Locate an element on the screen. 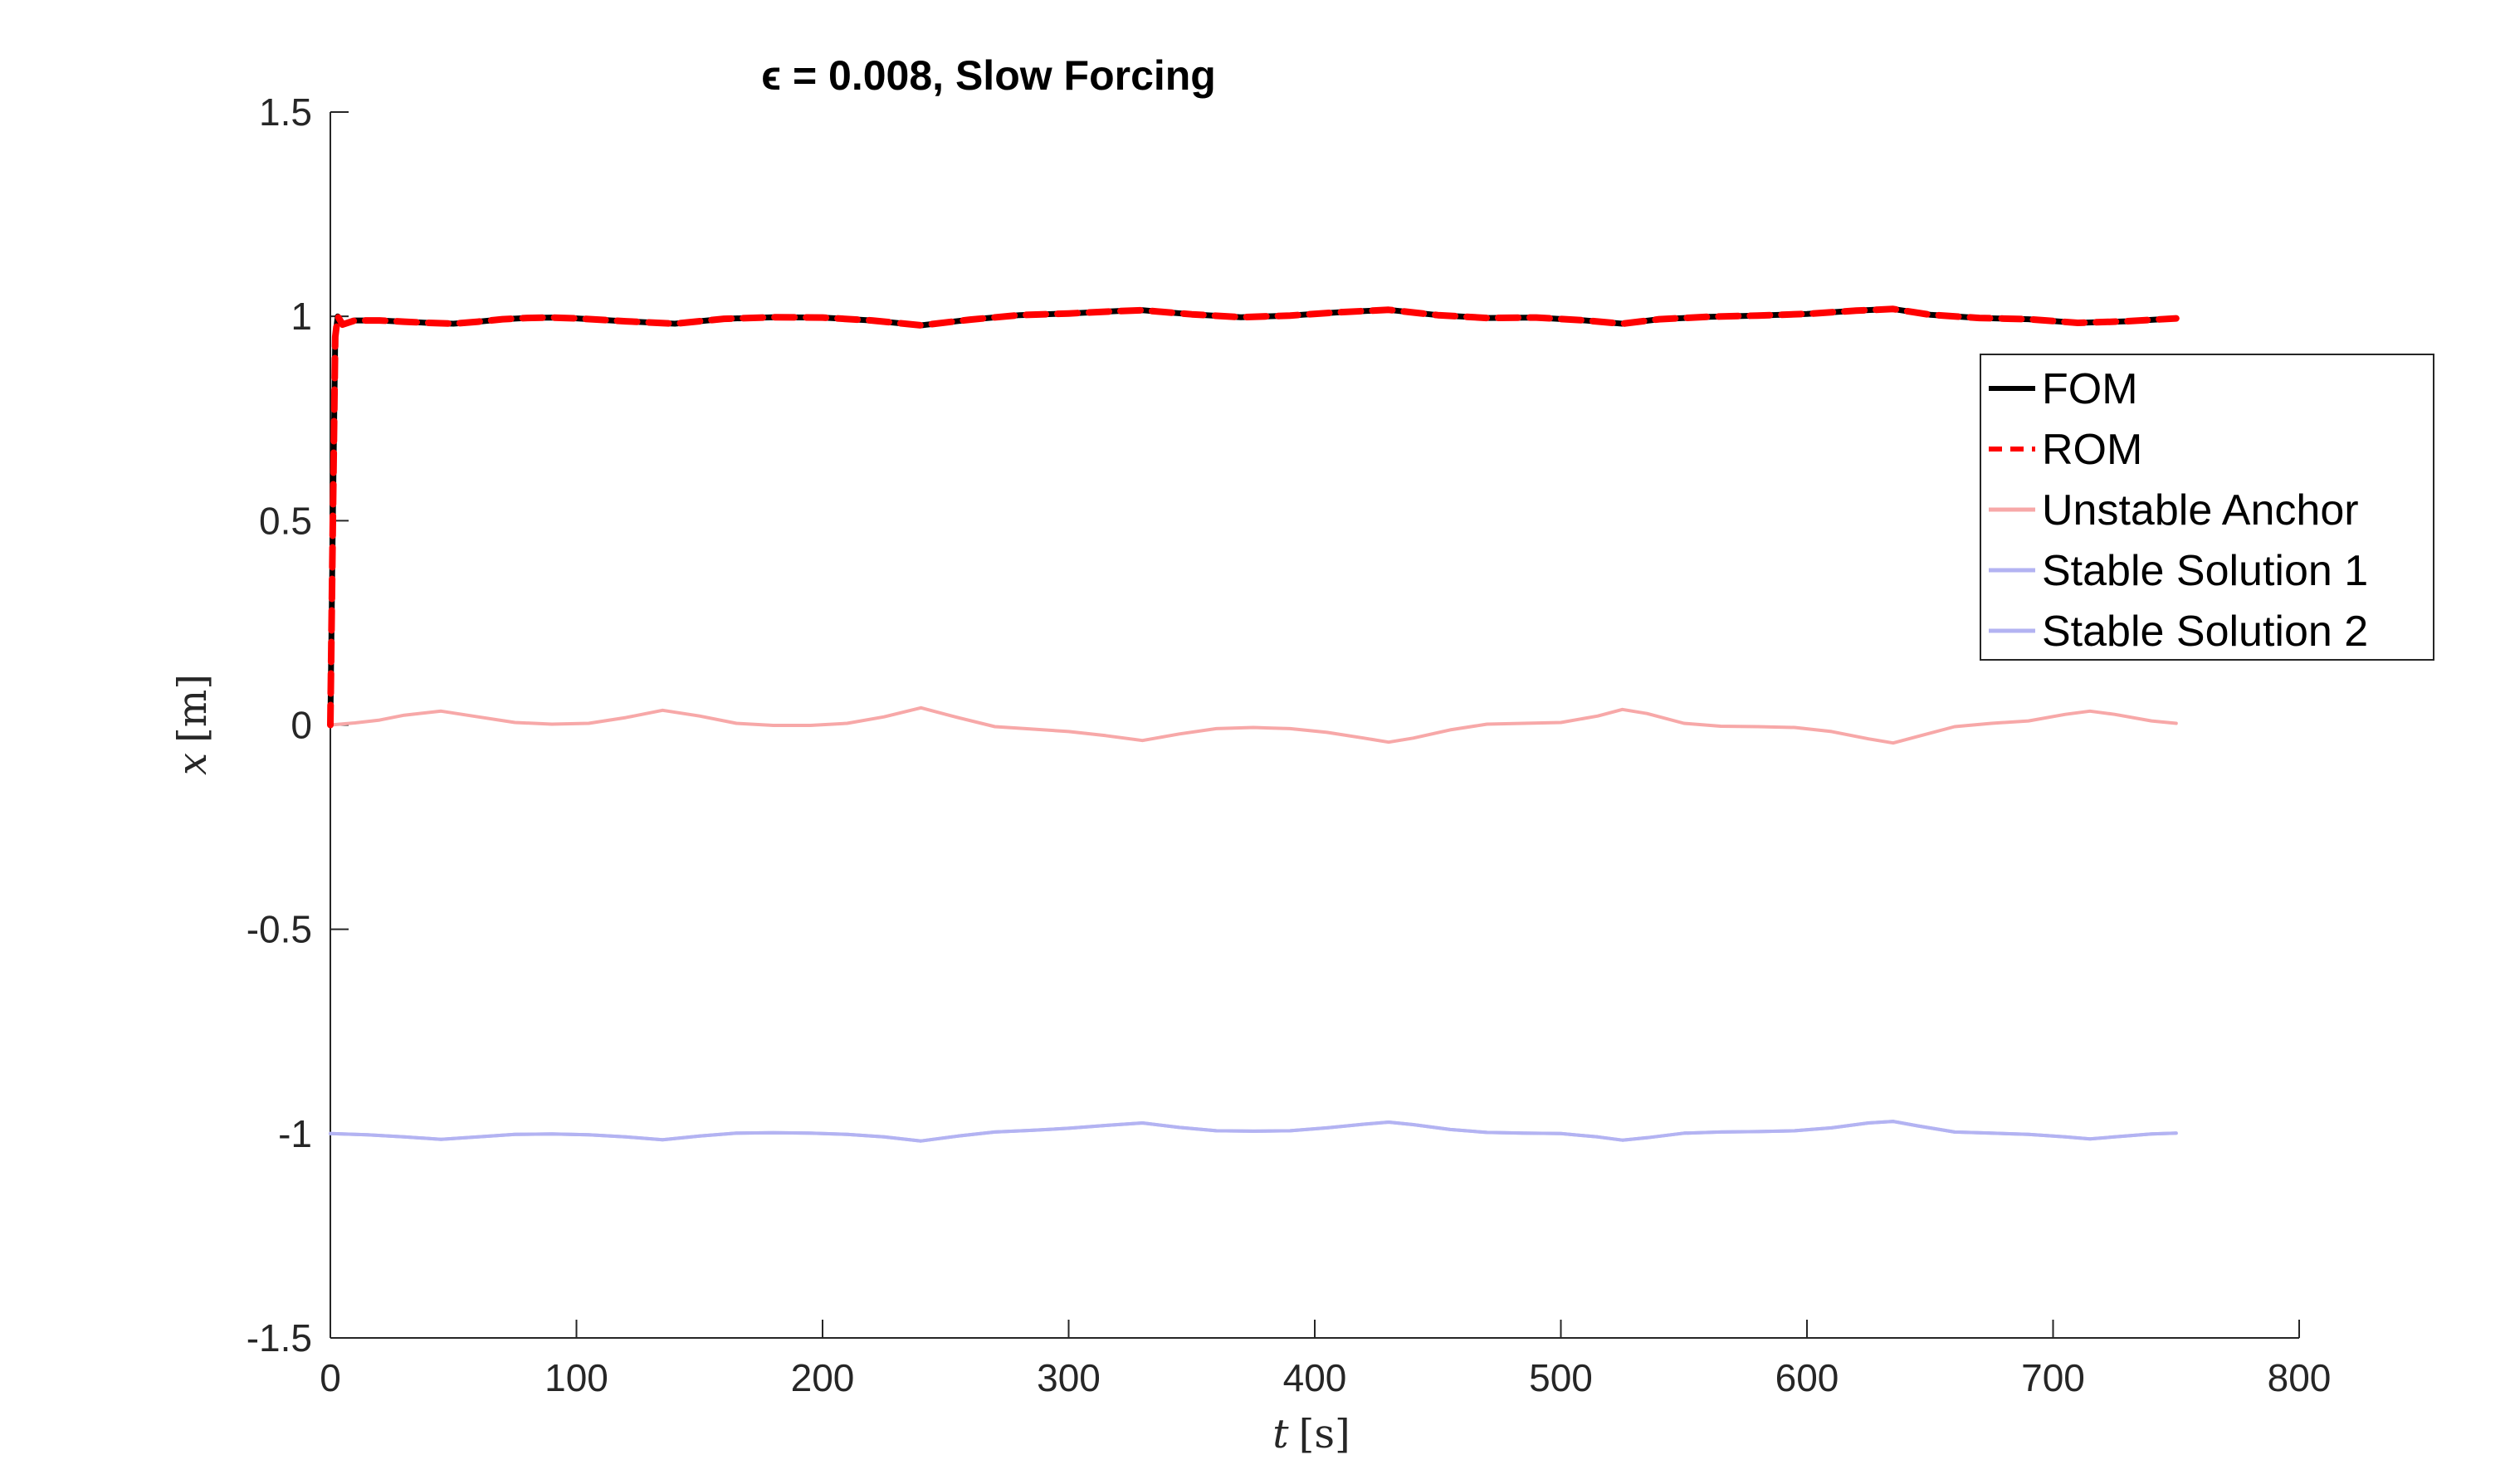 The image size is (2510, 1484). x-axis-label: t [s] is located at coordinates (1311, 1434).